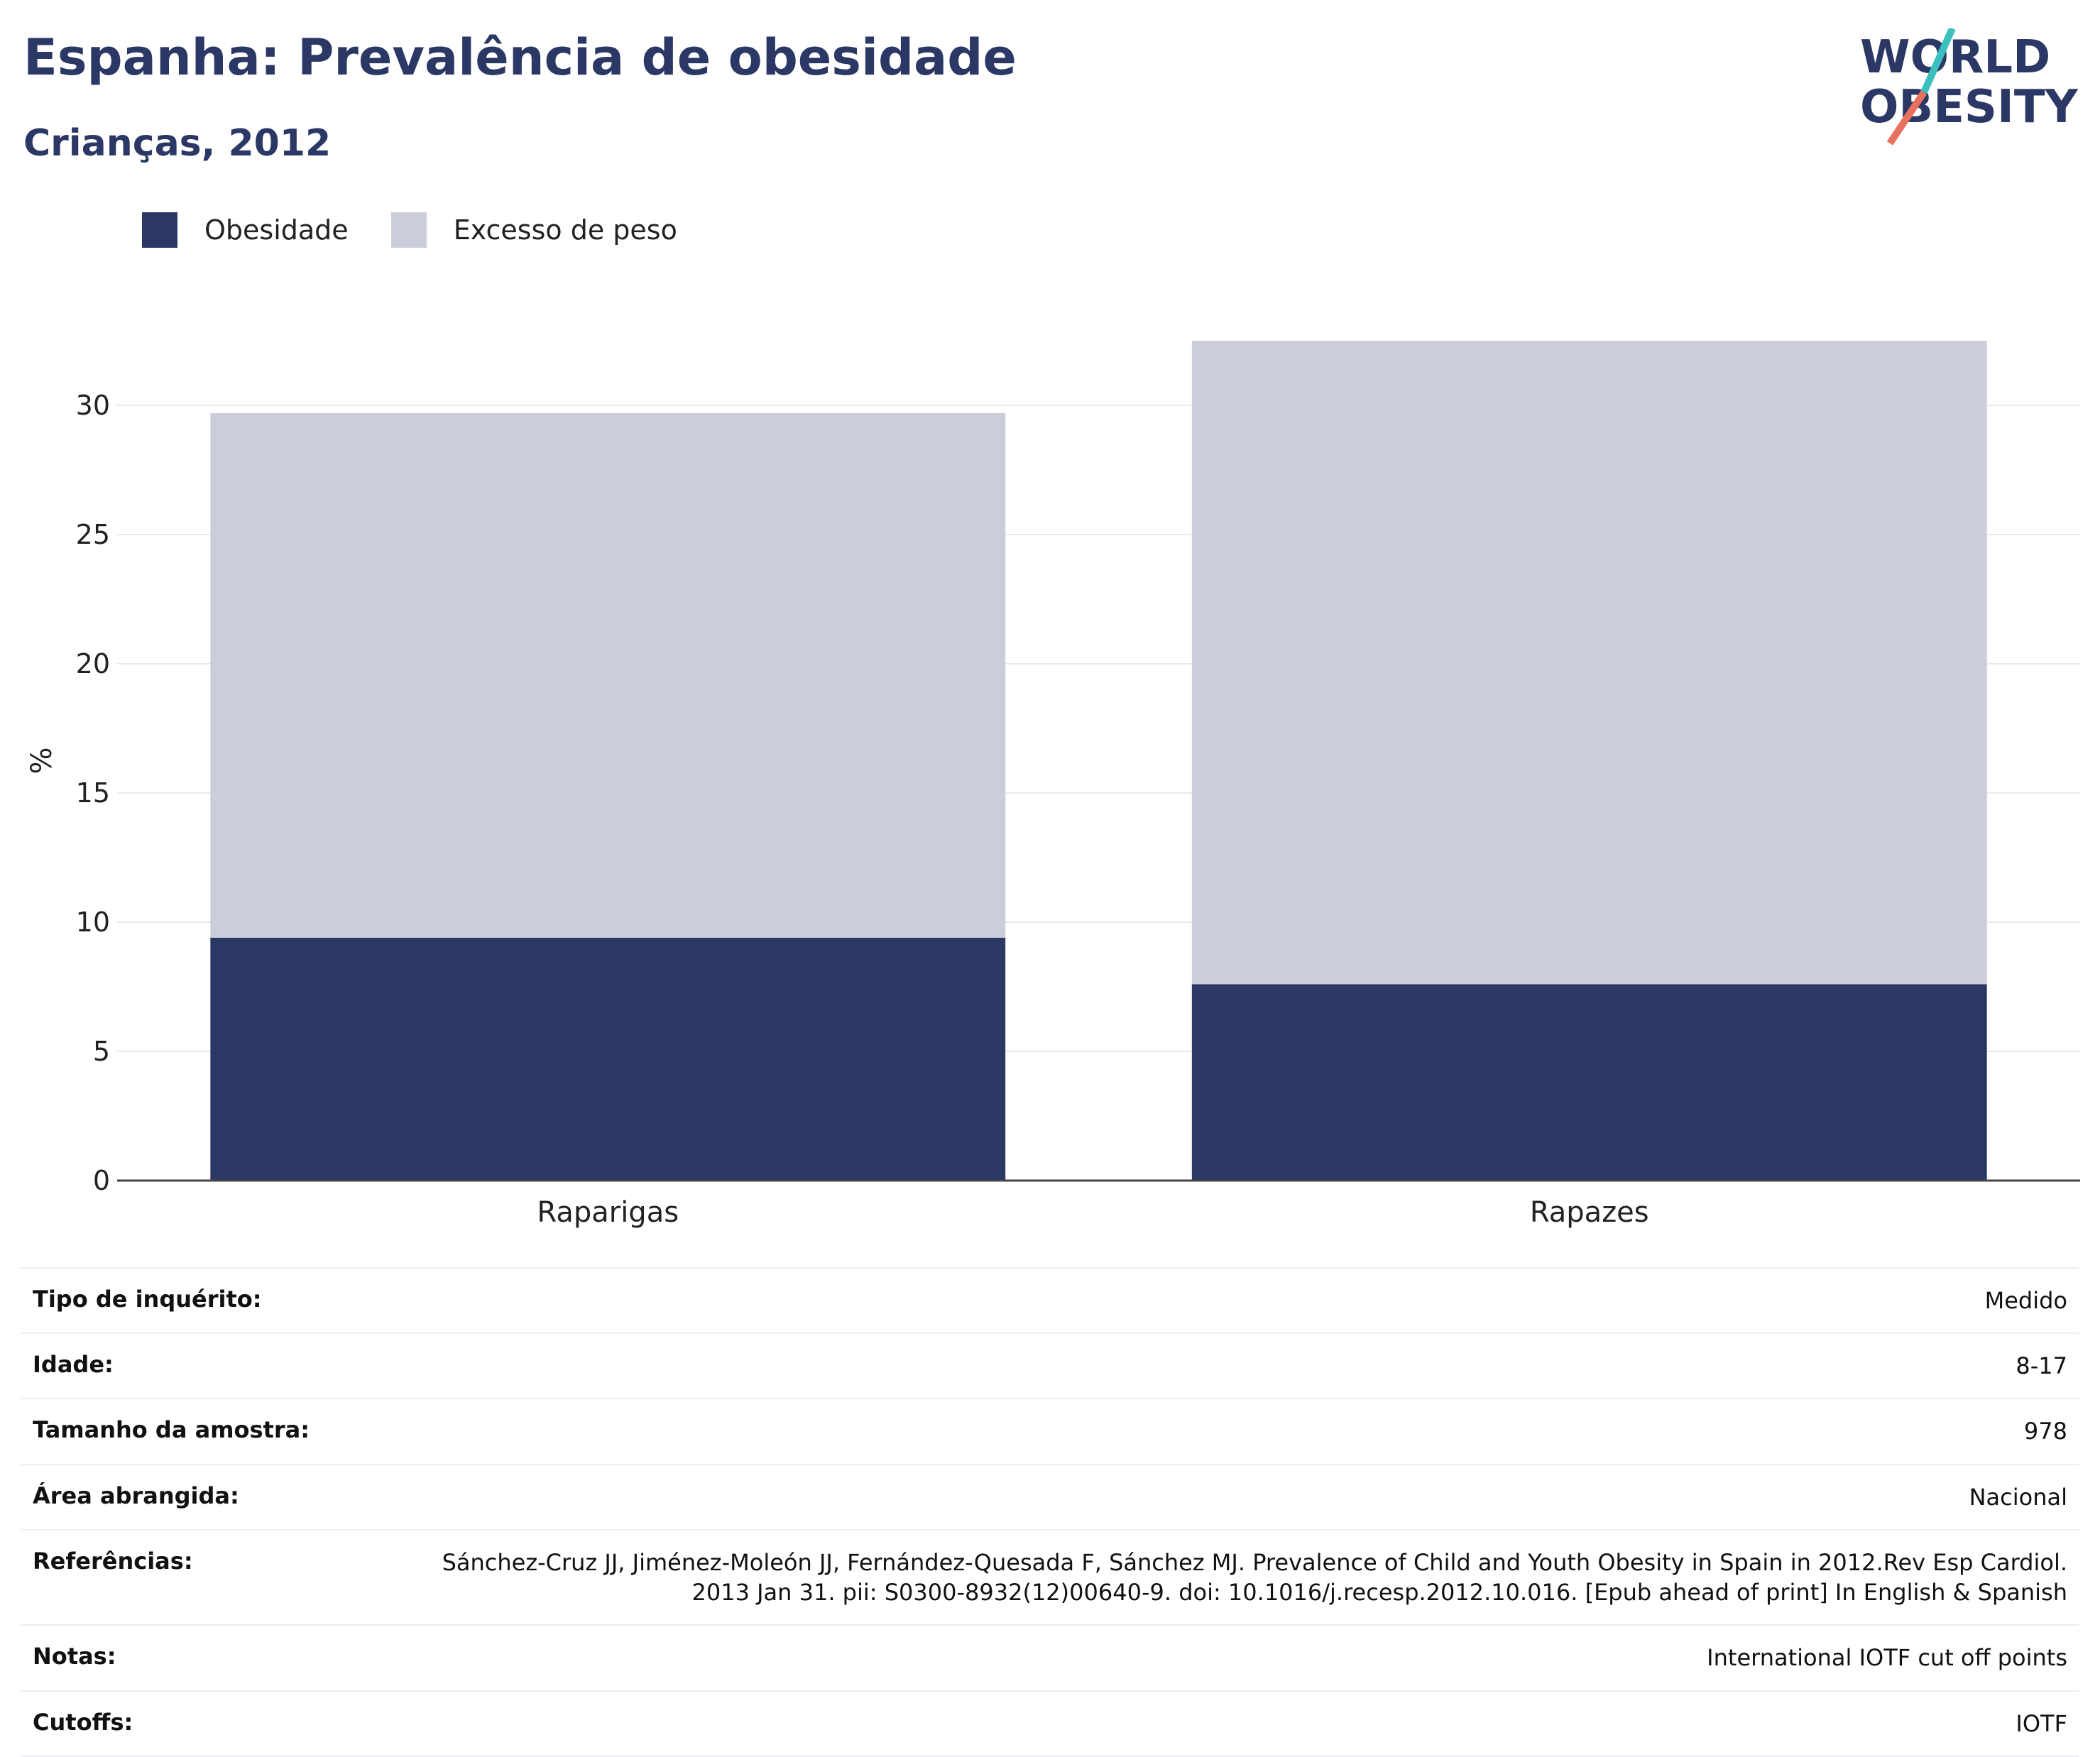 This screenshot has height=1757, width=2100. I want to click on meta-row: Tamanho da amostra: 978, so click(1050, 1432).